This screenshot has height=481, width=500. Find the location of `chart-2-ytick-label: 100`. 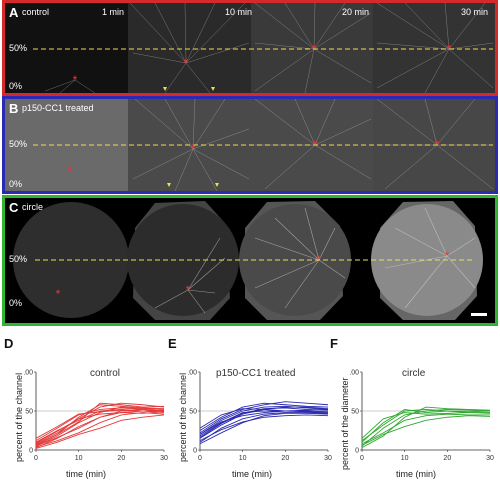

chart-2-ytick-label: 100 is located at coordinates (354, 373).